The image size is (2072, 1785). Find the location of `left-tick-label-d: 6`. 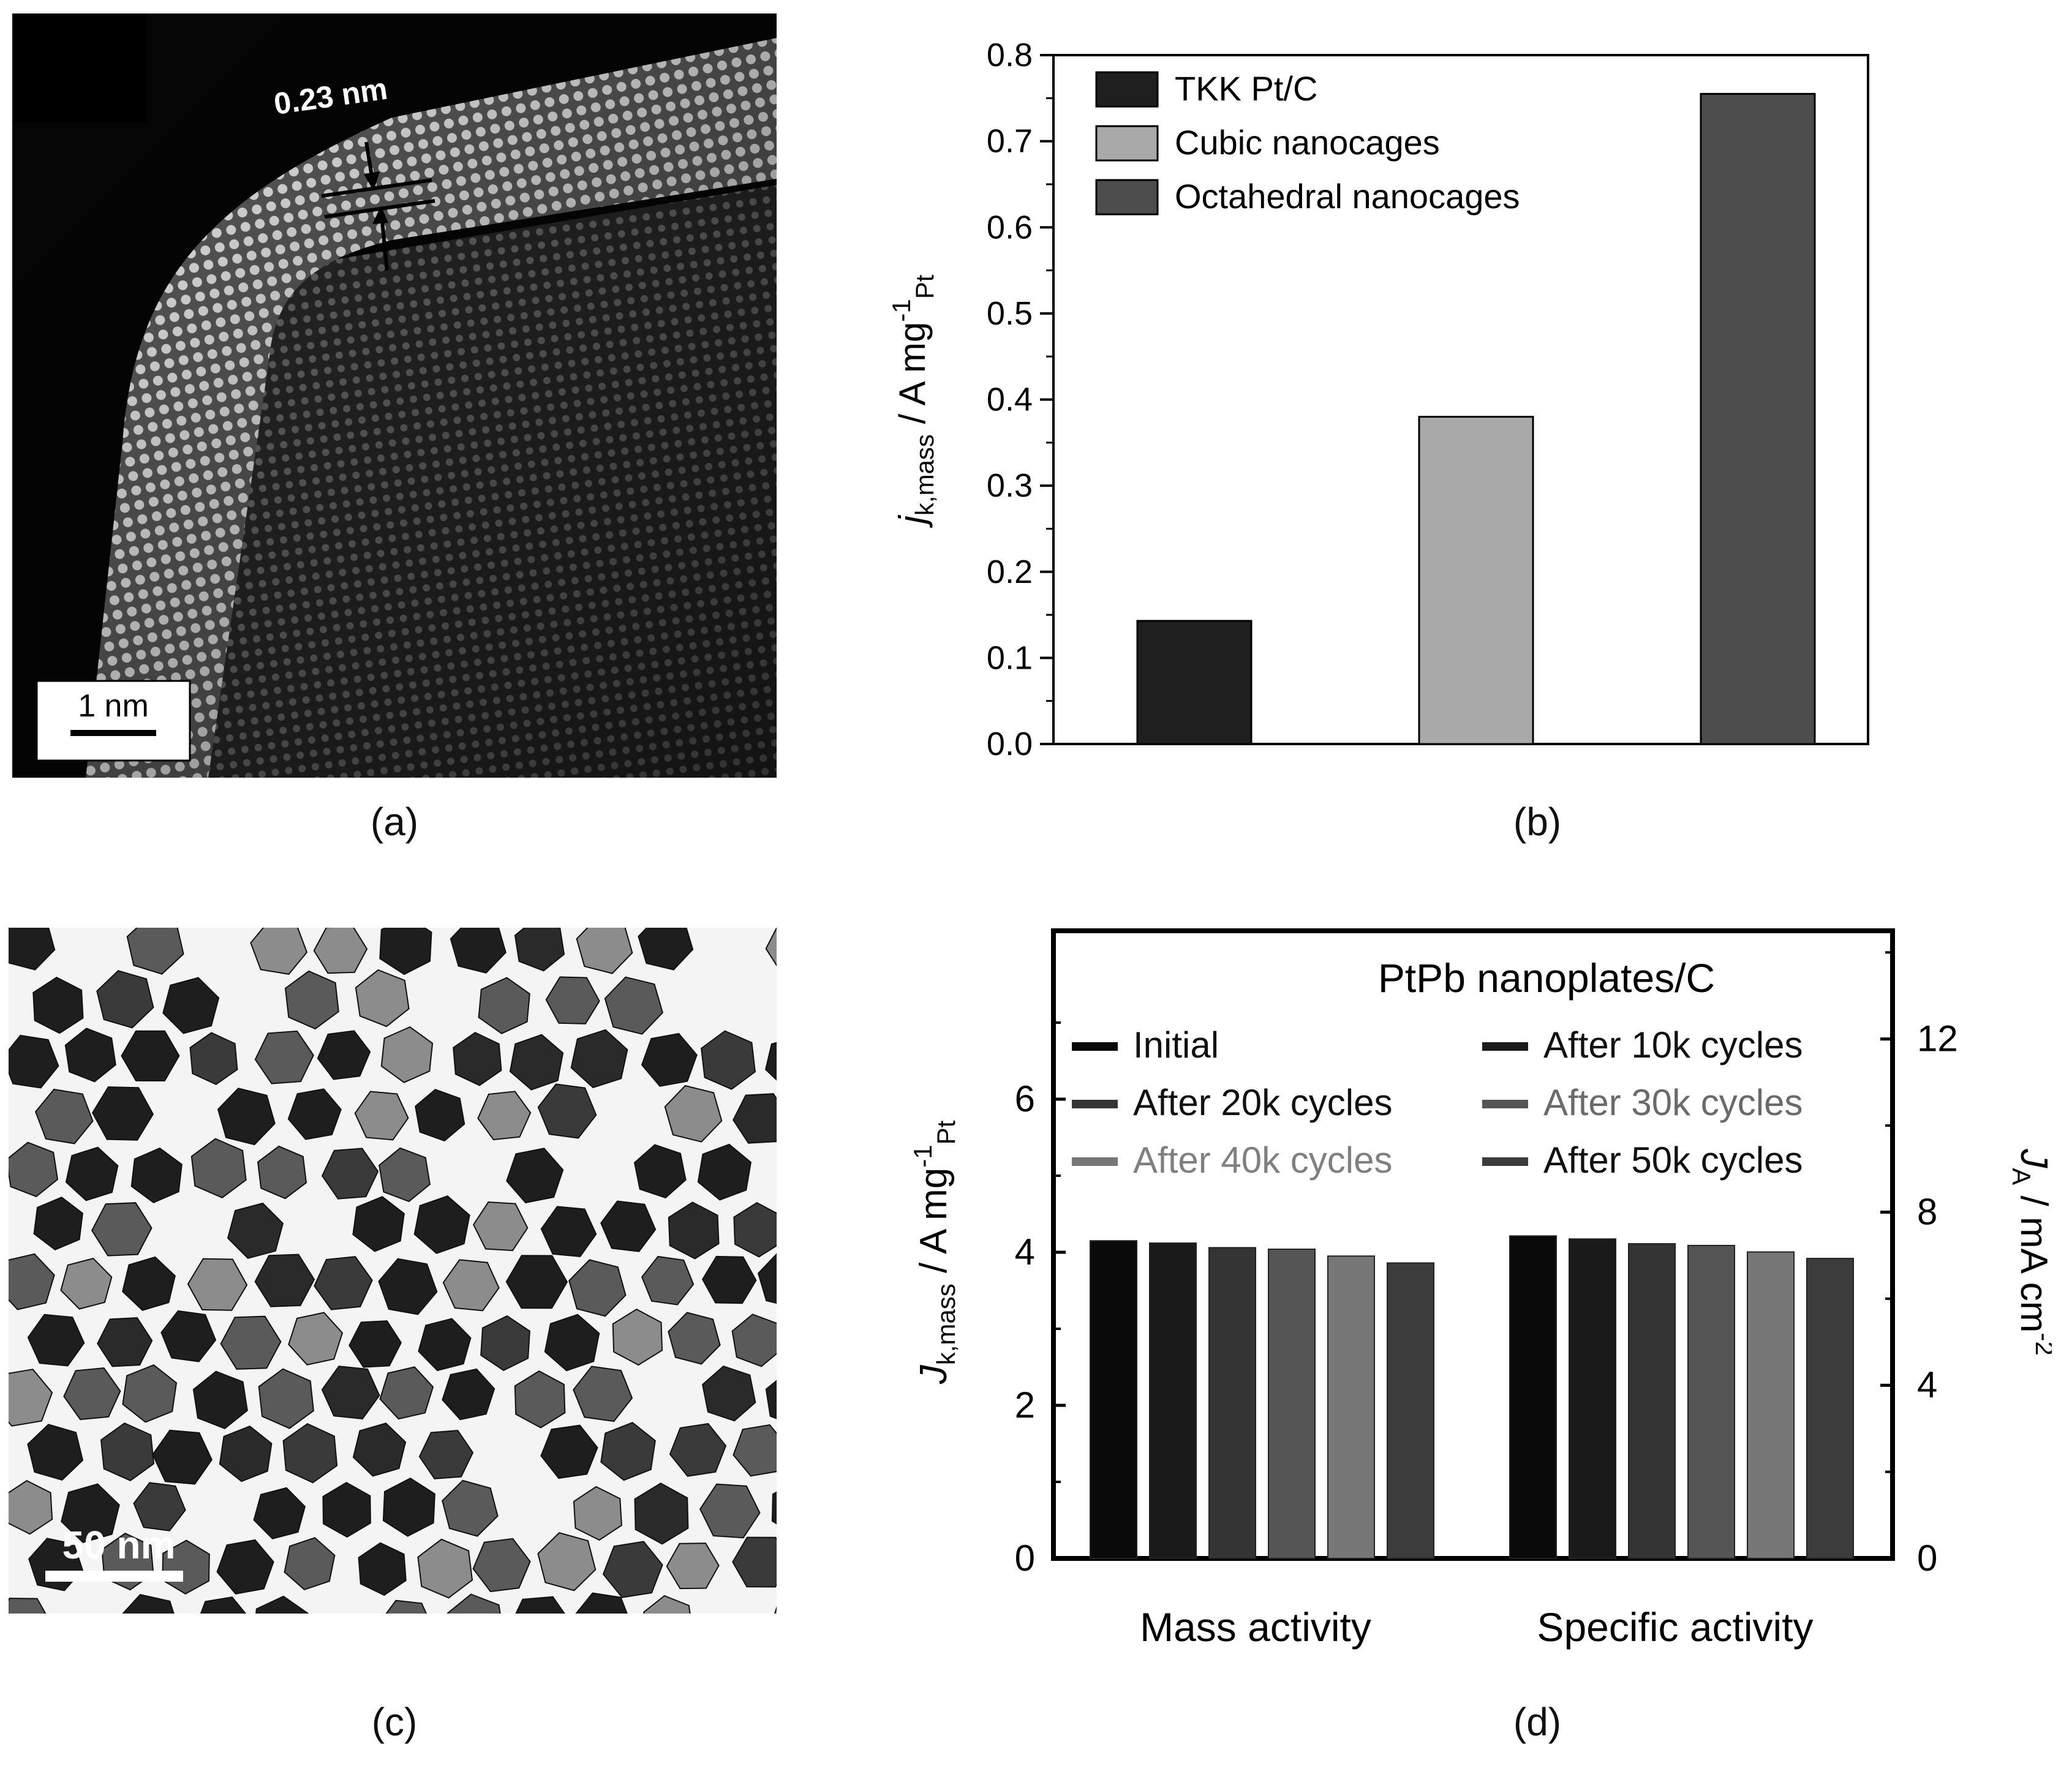

left-tick-label-d: 6 is located at coordinates (1025, 1098).